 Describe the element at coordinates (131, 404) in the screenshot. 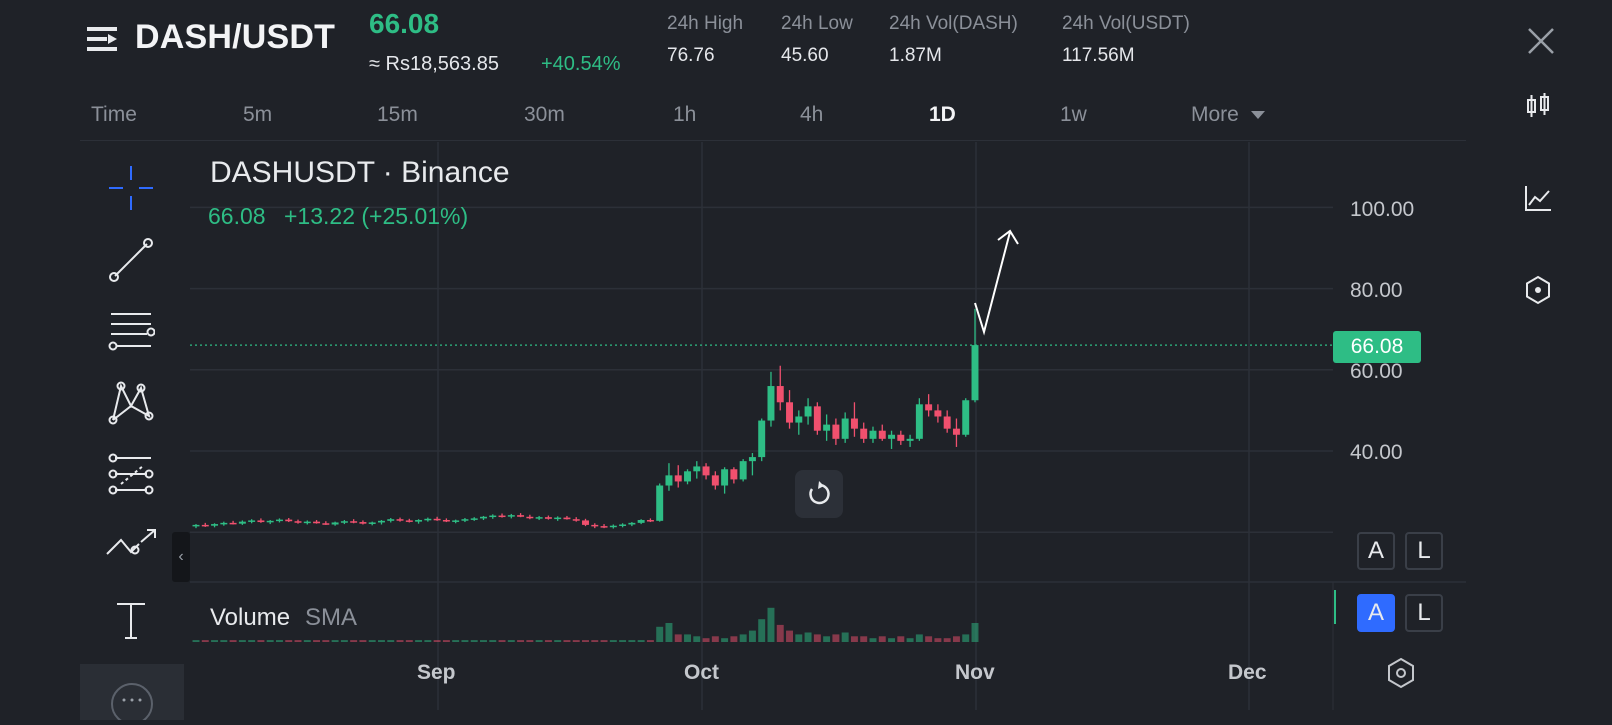

I see `pattern-tool-icon` at that location.